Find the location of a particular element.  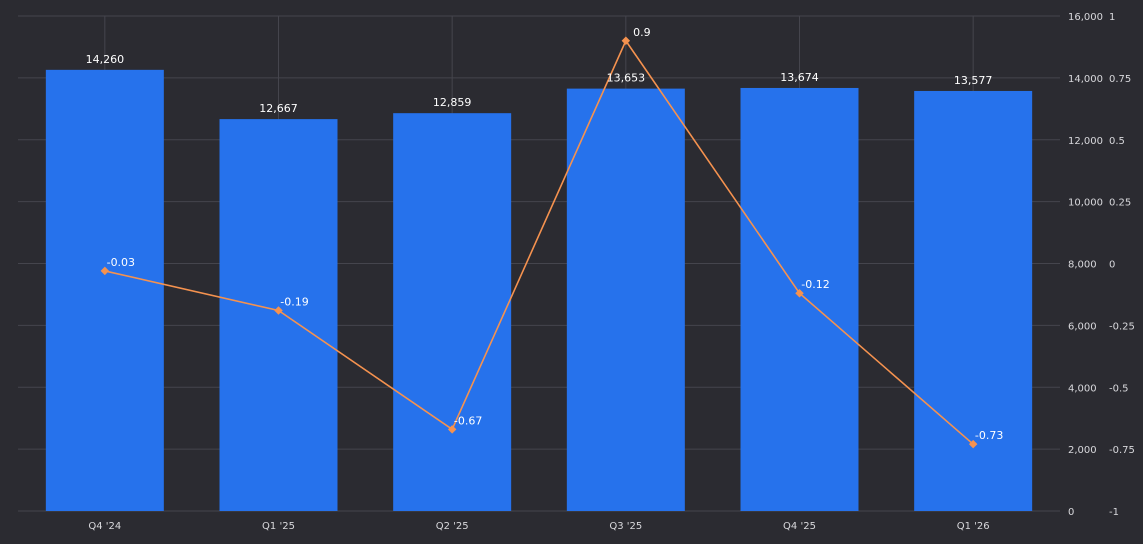

x-tick-label: Q2 '25 is located at coordinates (452, 526).